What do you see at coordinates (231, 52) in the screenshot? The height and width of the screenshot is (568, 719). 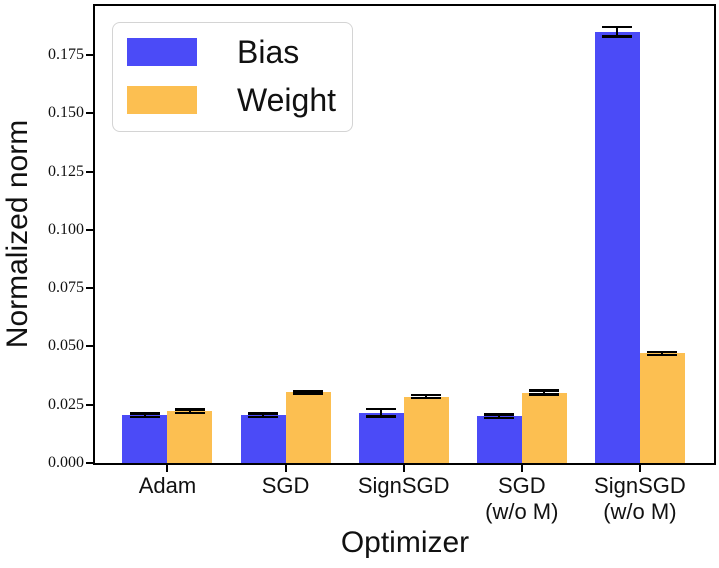 I see `legend-item-bias: Bias` at bounding box center [231, 52].